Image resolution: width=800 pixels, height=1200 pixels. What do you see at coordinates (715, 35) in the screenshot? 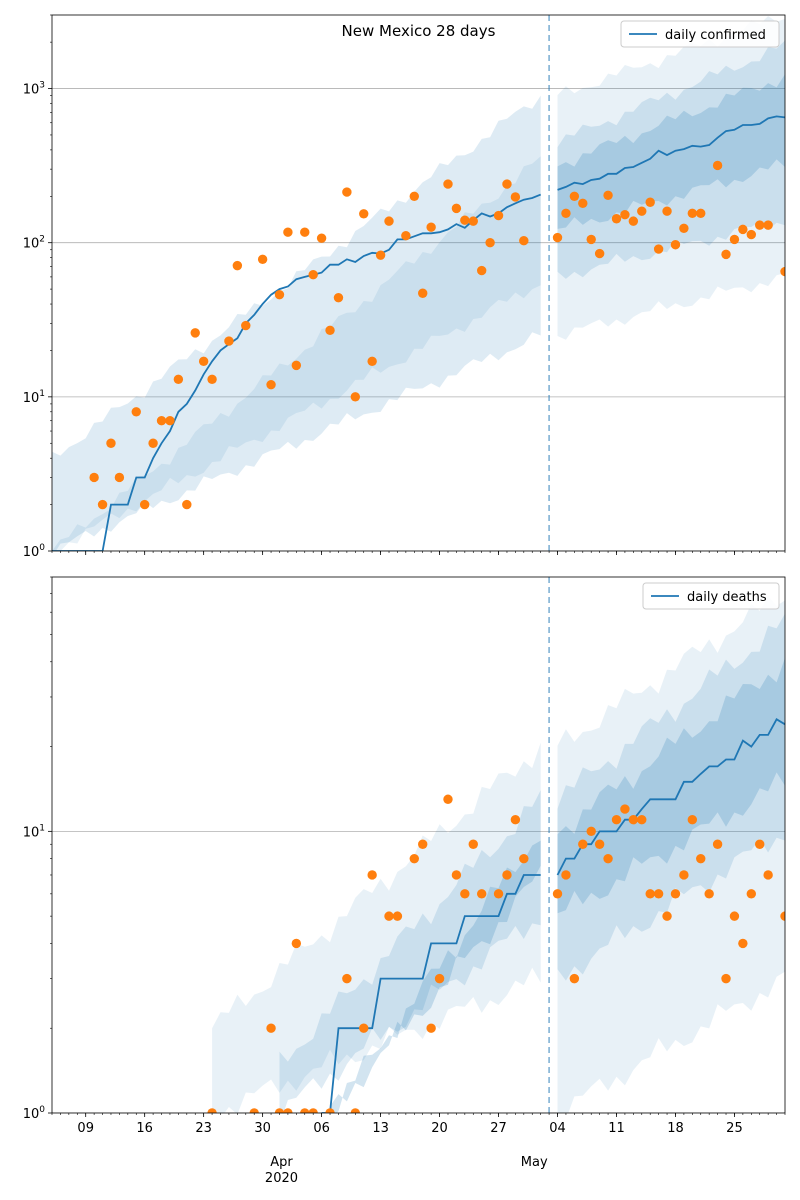
I see `legend-label: daily confirmed` at bounding box center [715, 35].